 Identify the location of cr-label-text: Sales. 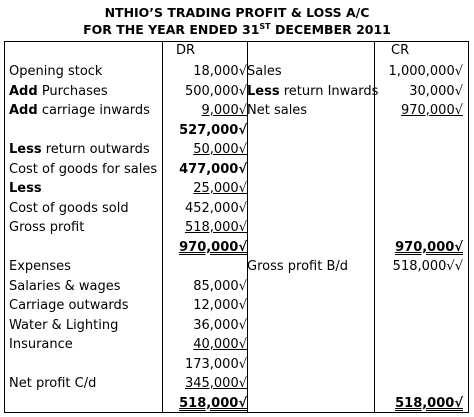
(264, 71).